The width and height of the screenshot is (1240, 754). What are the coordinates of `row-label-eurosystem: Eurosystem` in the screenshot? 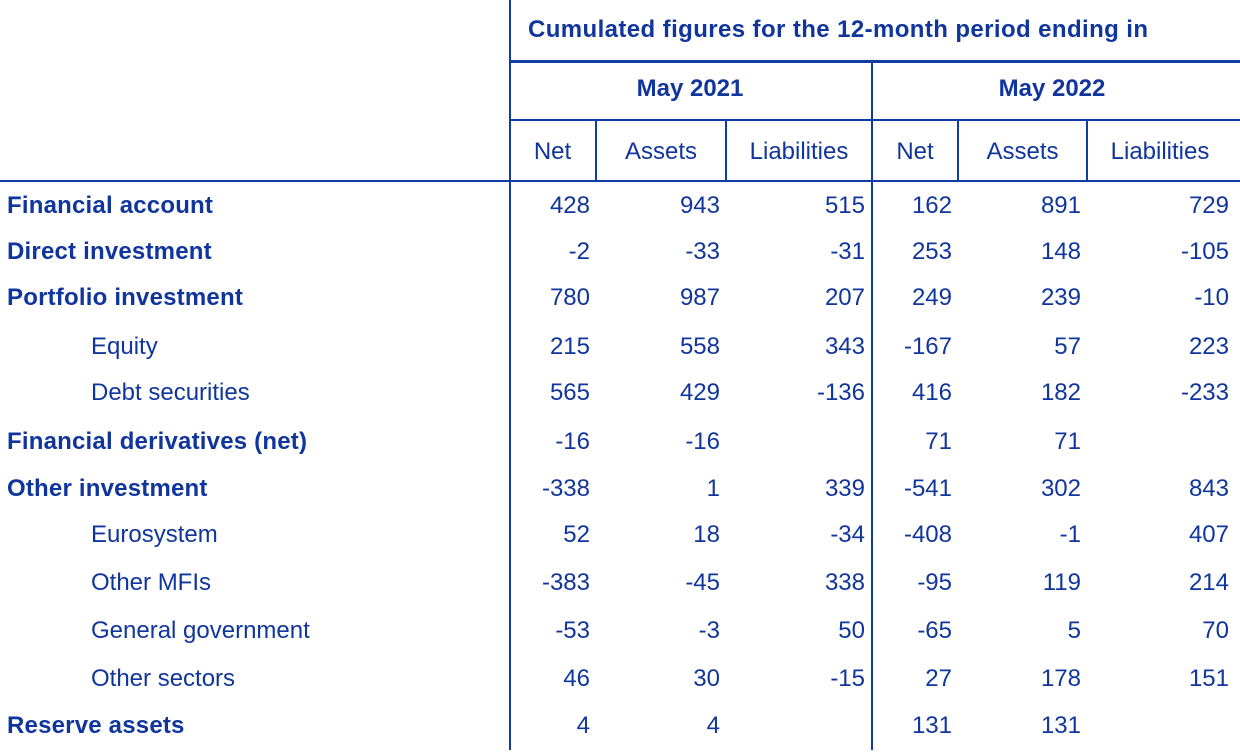 It's located at (154, 534).